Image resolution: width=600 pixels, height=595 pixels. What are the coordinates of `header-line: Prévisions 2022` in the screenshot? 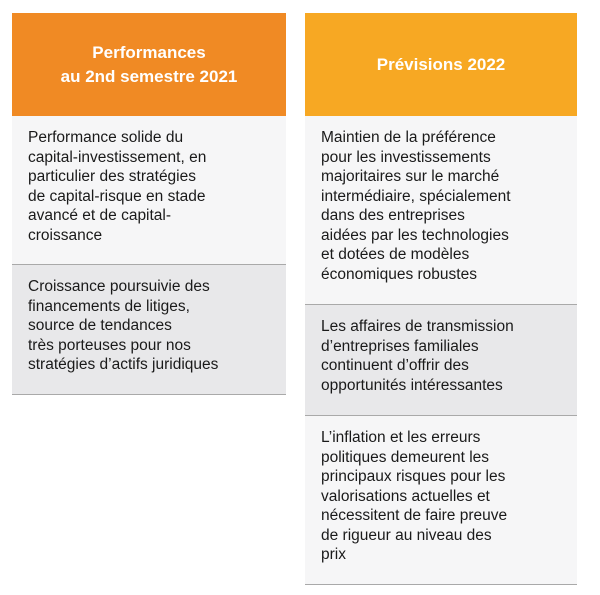 It's located at (441, 64).